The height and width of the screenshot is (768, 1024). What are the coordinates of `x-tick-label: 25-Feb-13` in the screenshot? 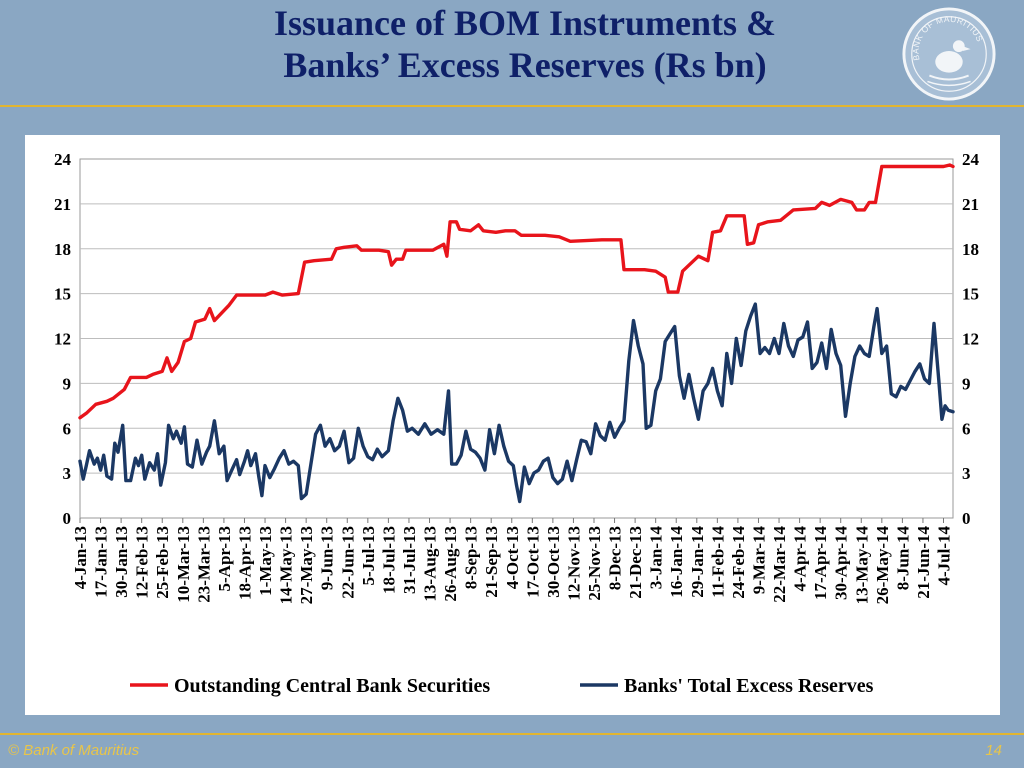 It's located at (162, 562).